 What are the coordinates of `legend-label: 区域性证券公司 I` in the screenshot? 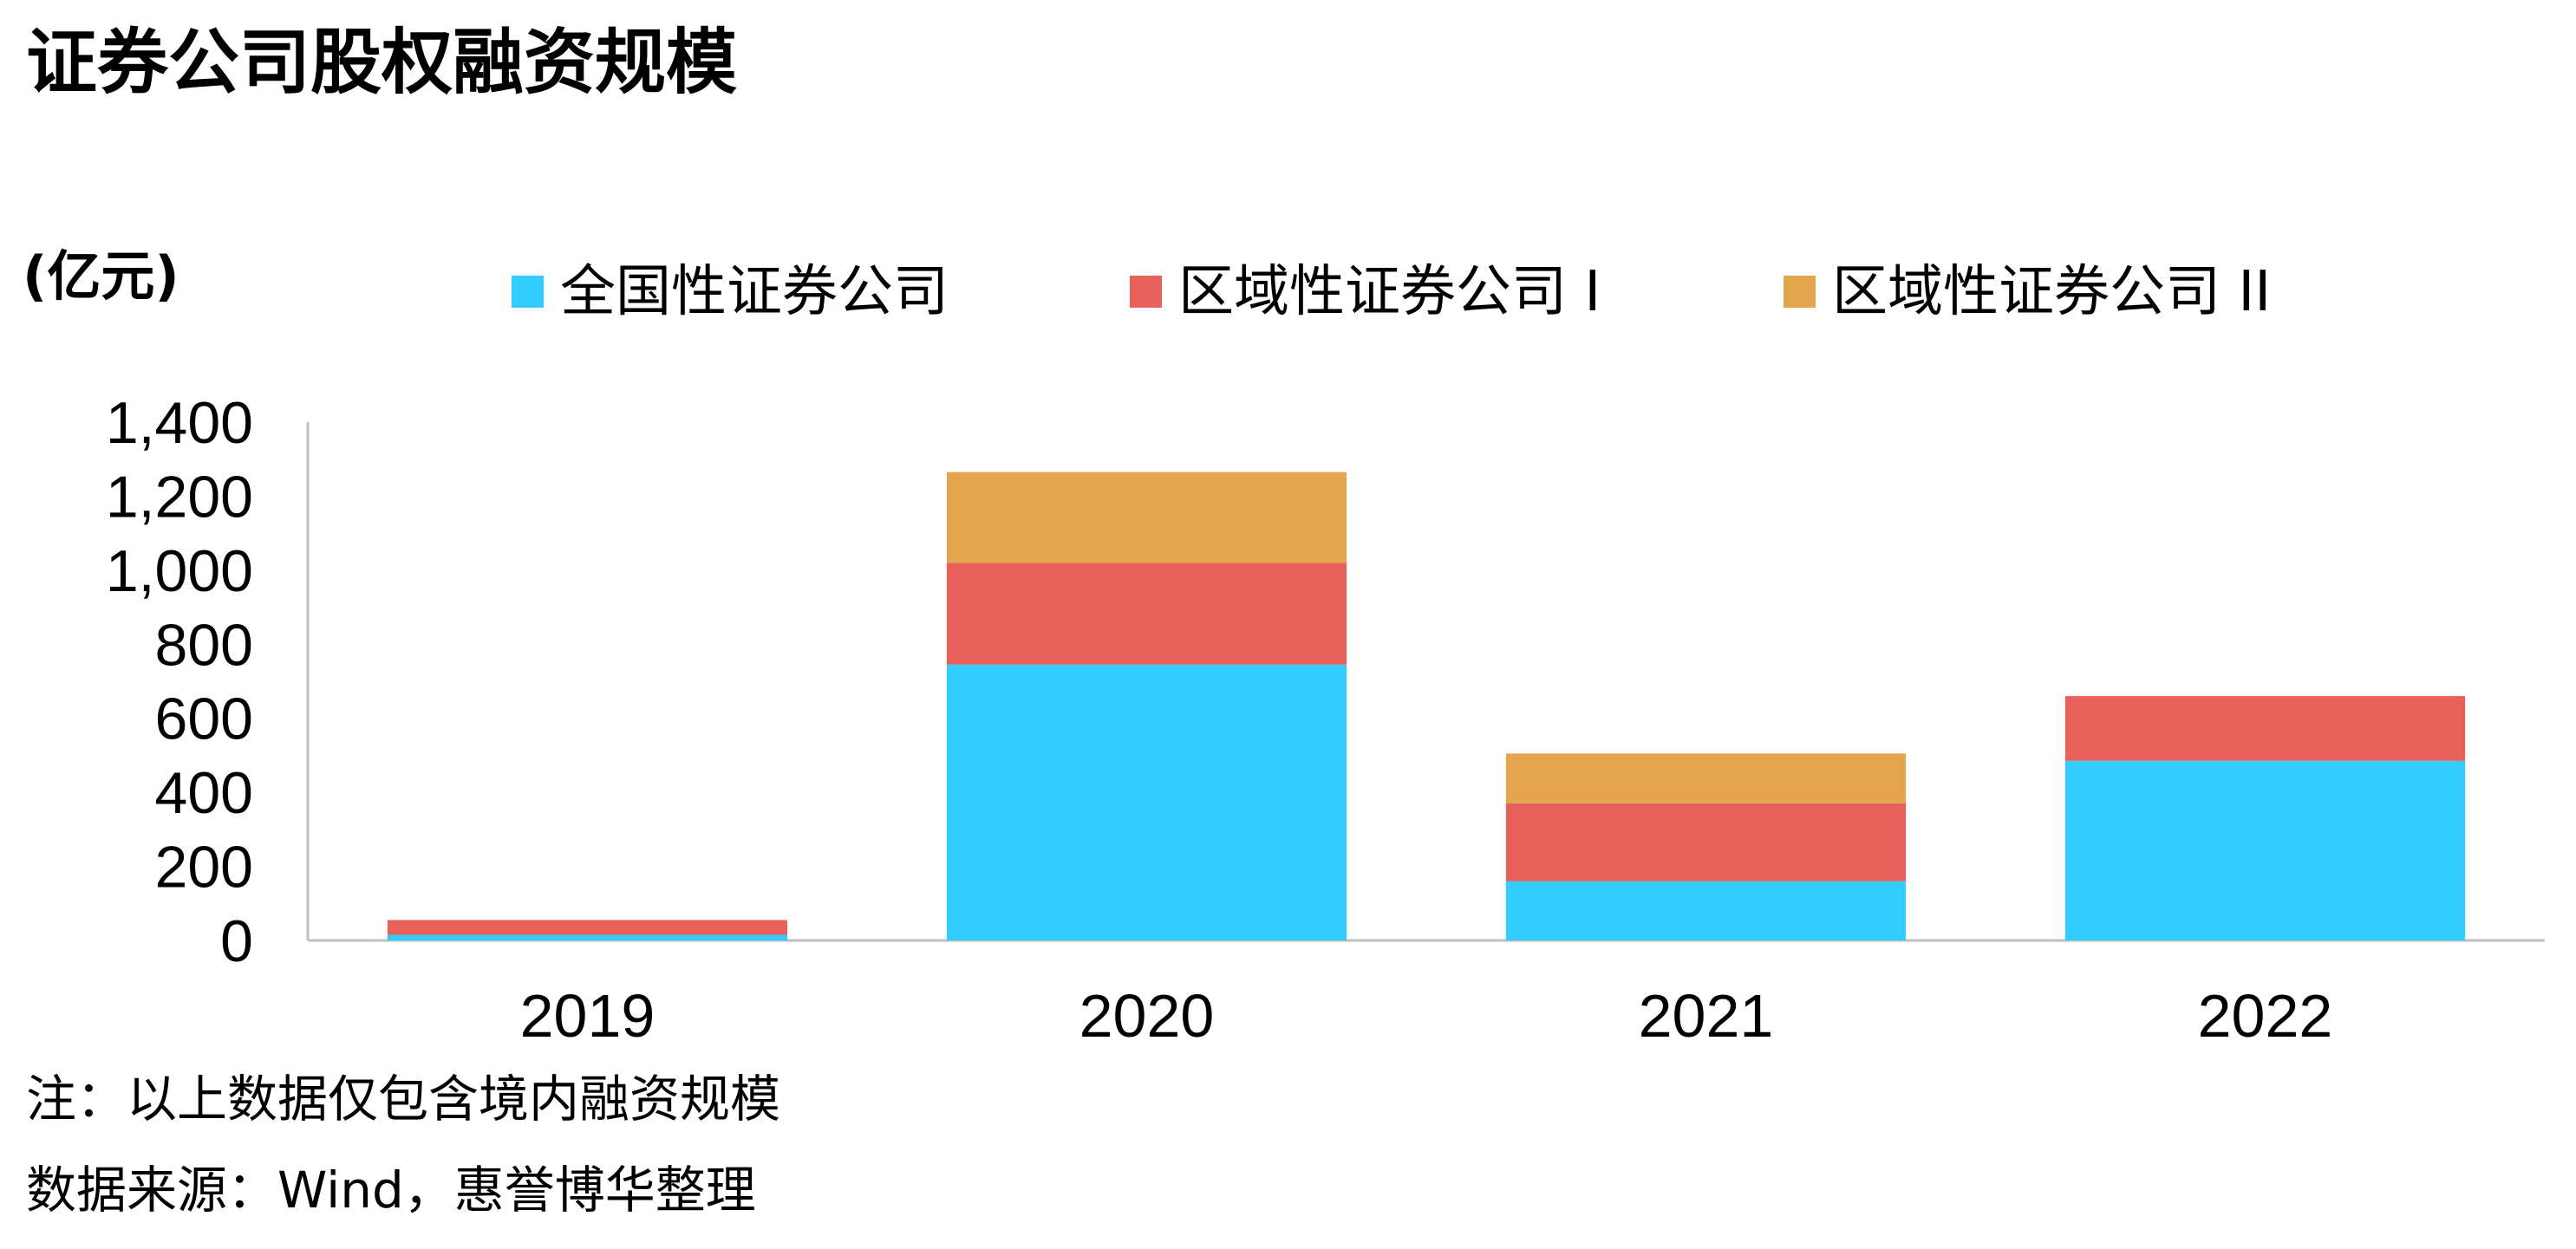 It's located at (1389, 292).